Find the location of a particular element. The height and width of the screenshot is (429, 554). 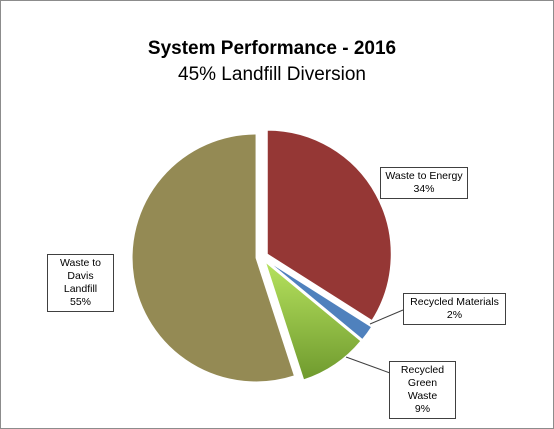

data-label: Waste to Davis Landfill 55% is located at coordinates (80, 283).